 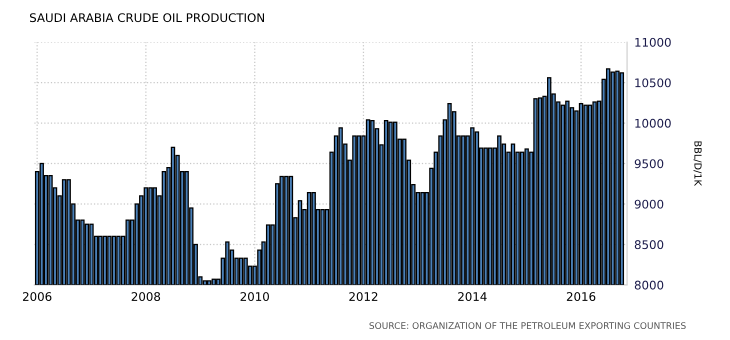 I want to click on x-tick-label: 2012, so click(x=363, y=297).